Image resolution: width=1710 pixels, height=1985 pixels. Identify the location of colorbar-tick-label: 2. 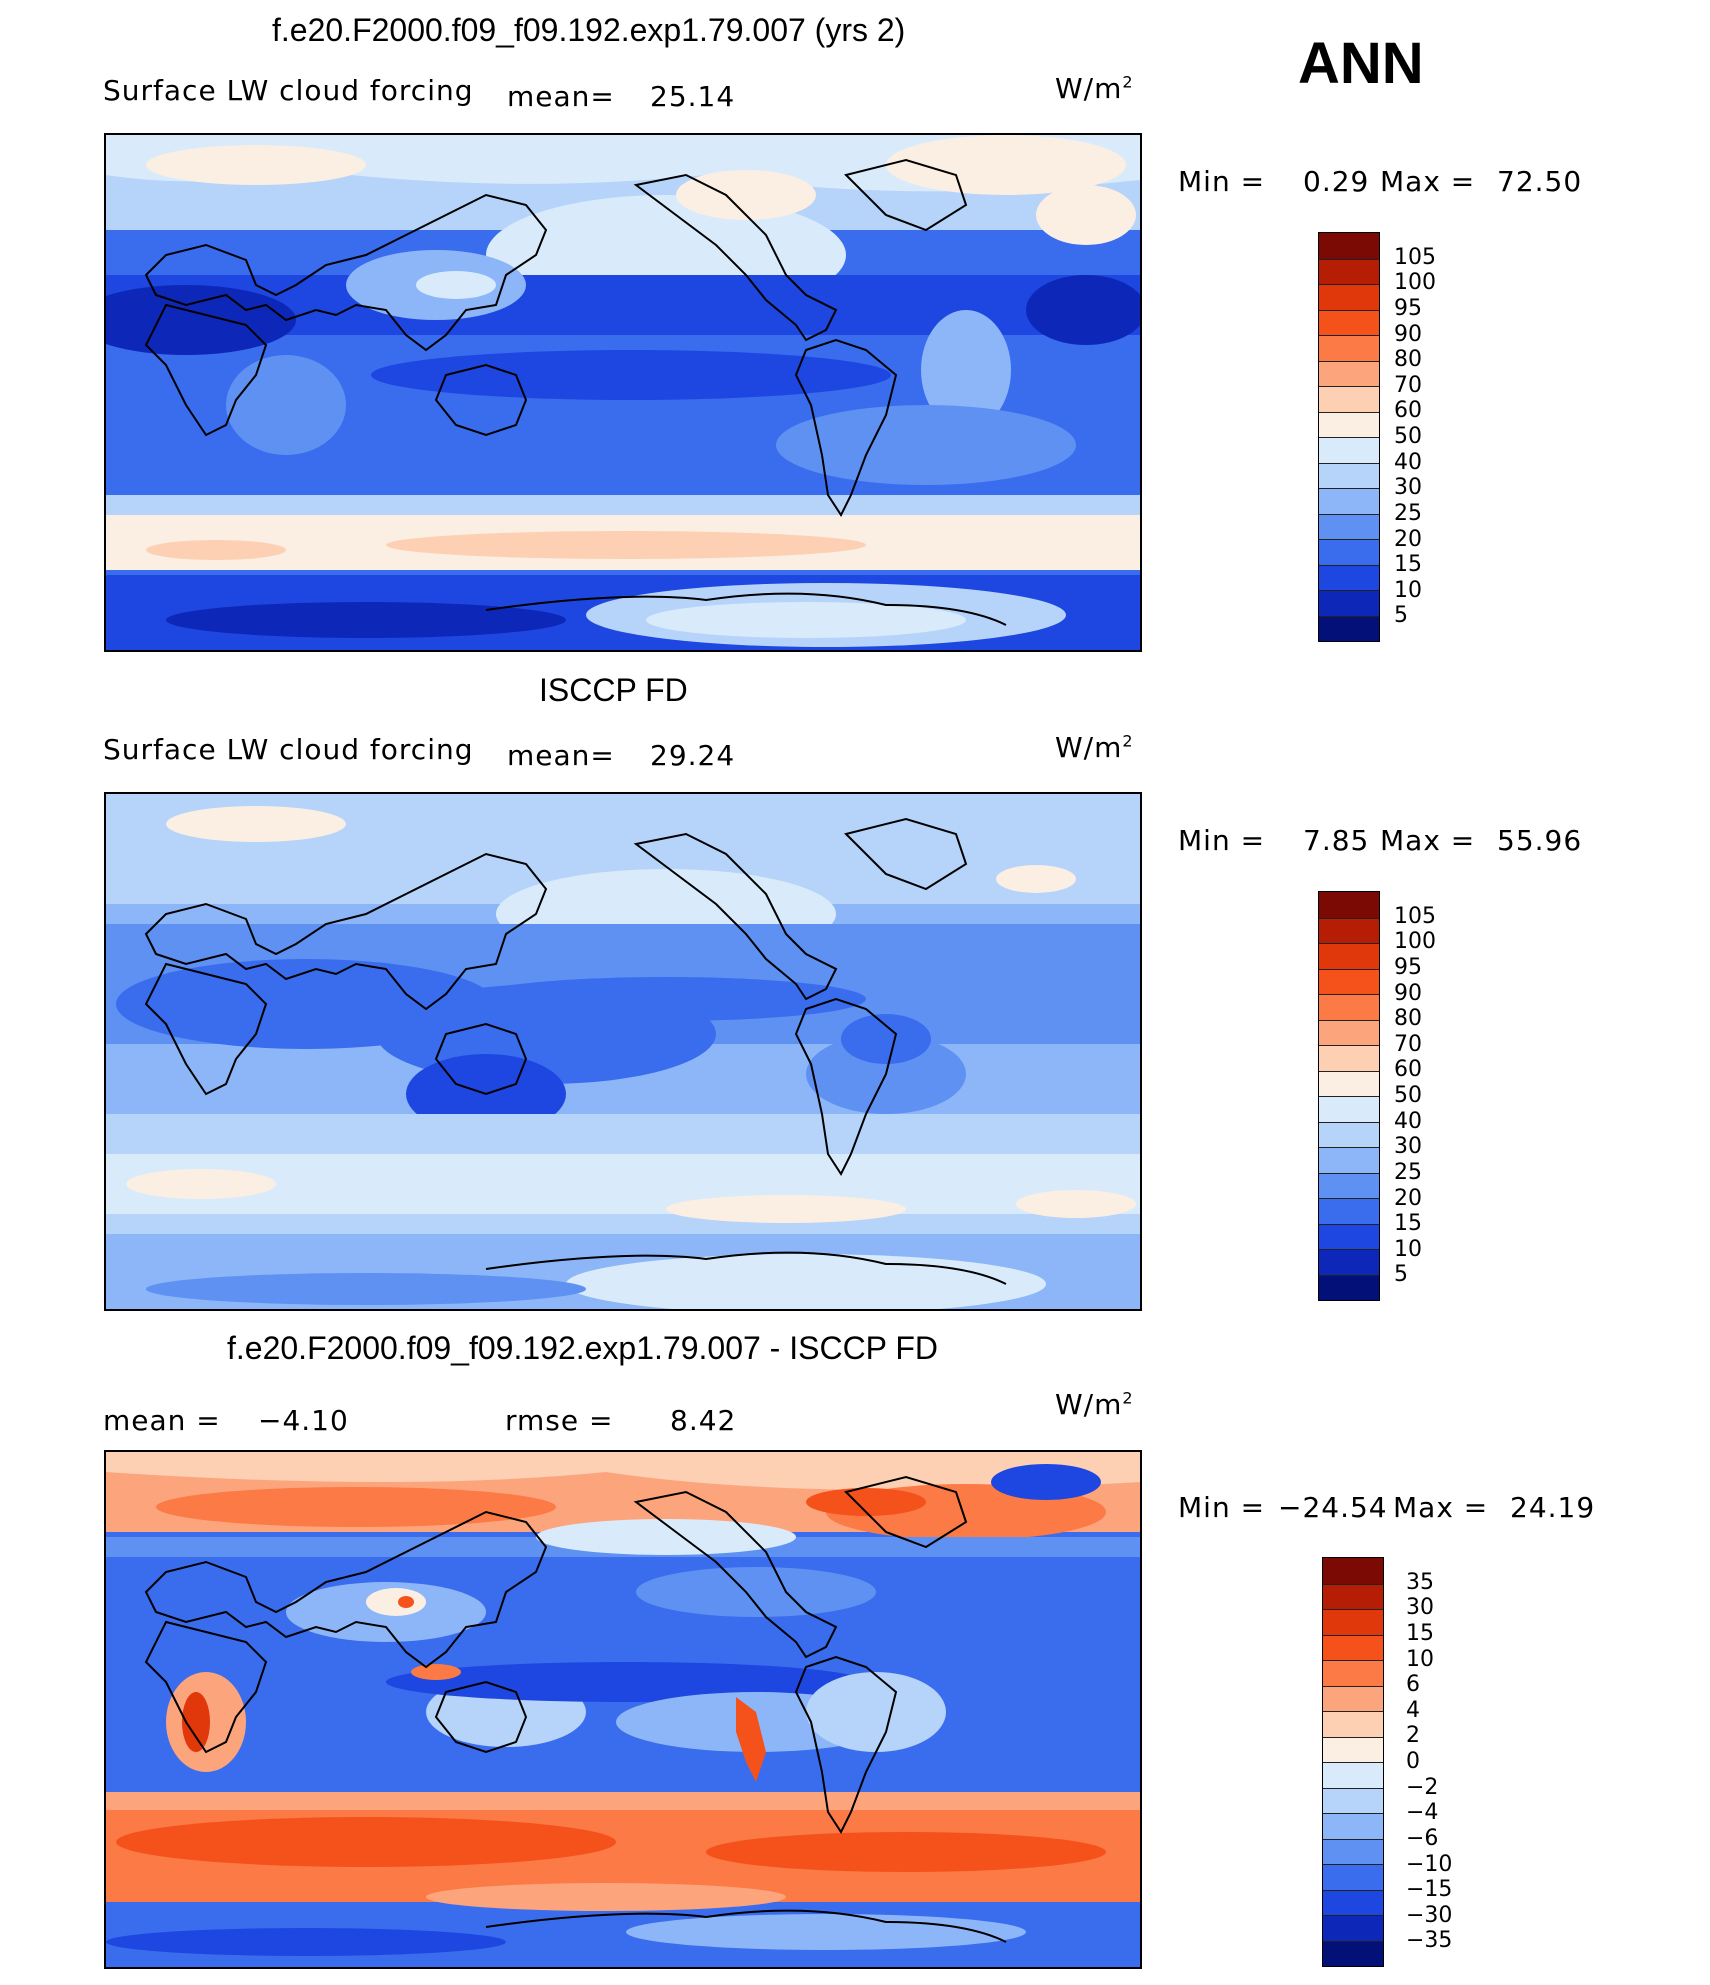
(1413, 1736).